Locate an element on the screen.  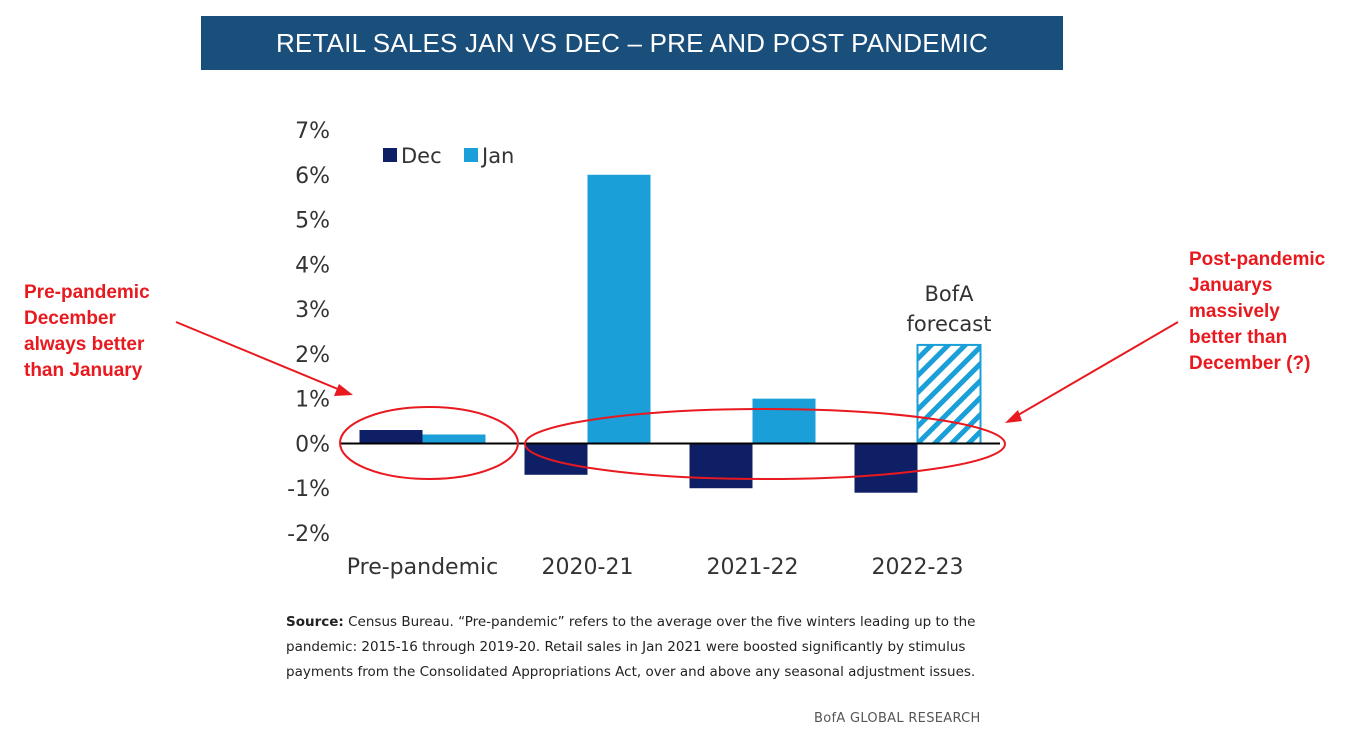
annotation-line: December is located at coordinates (70, 318).